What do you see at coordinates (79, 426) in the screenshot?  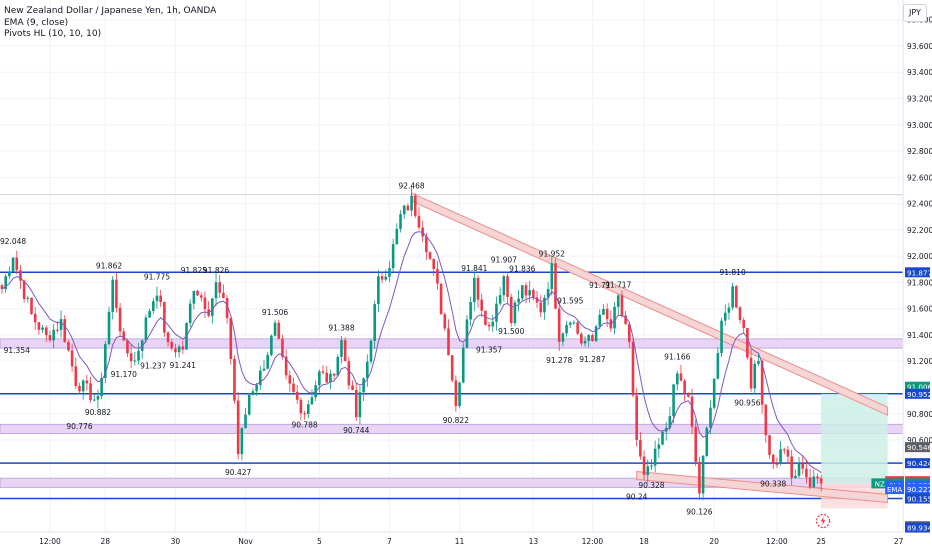 I see `pivot-label: 90.776` at bounding box center [79, 426].